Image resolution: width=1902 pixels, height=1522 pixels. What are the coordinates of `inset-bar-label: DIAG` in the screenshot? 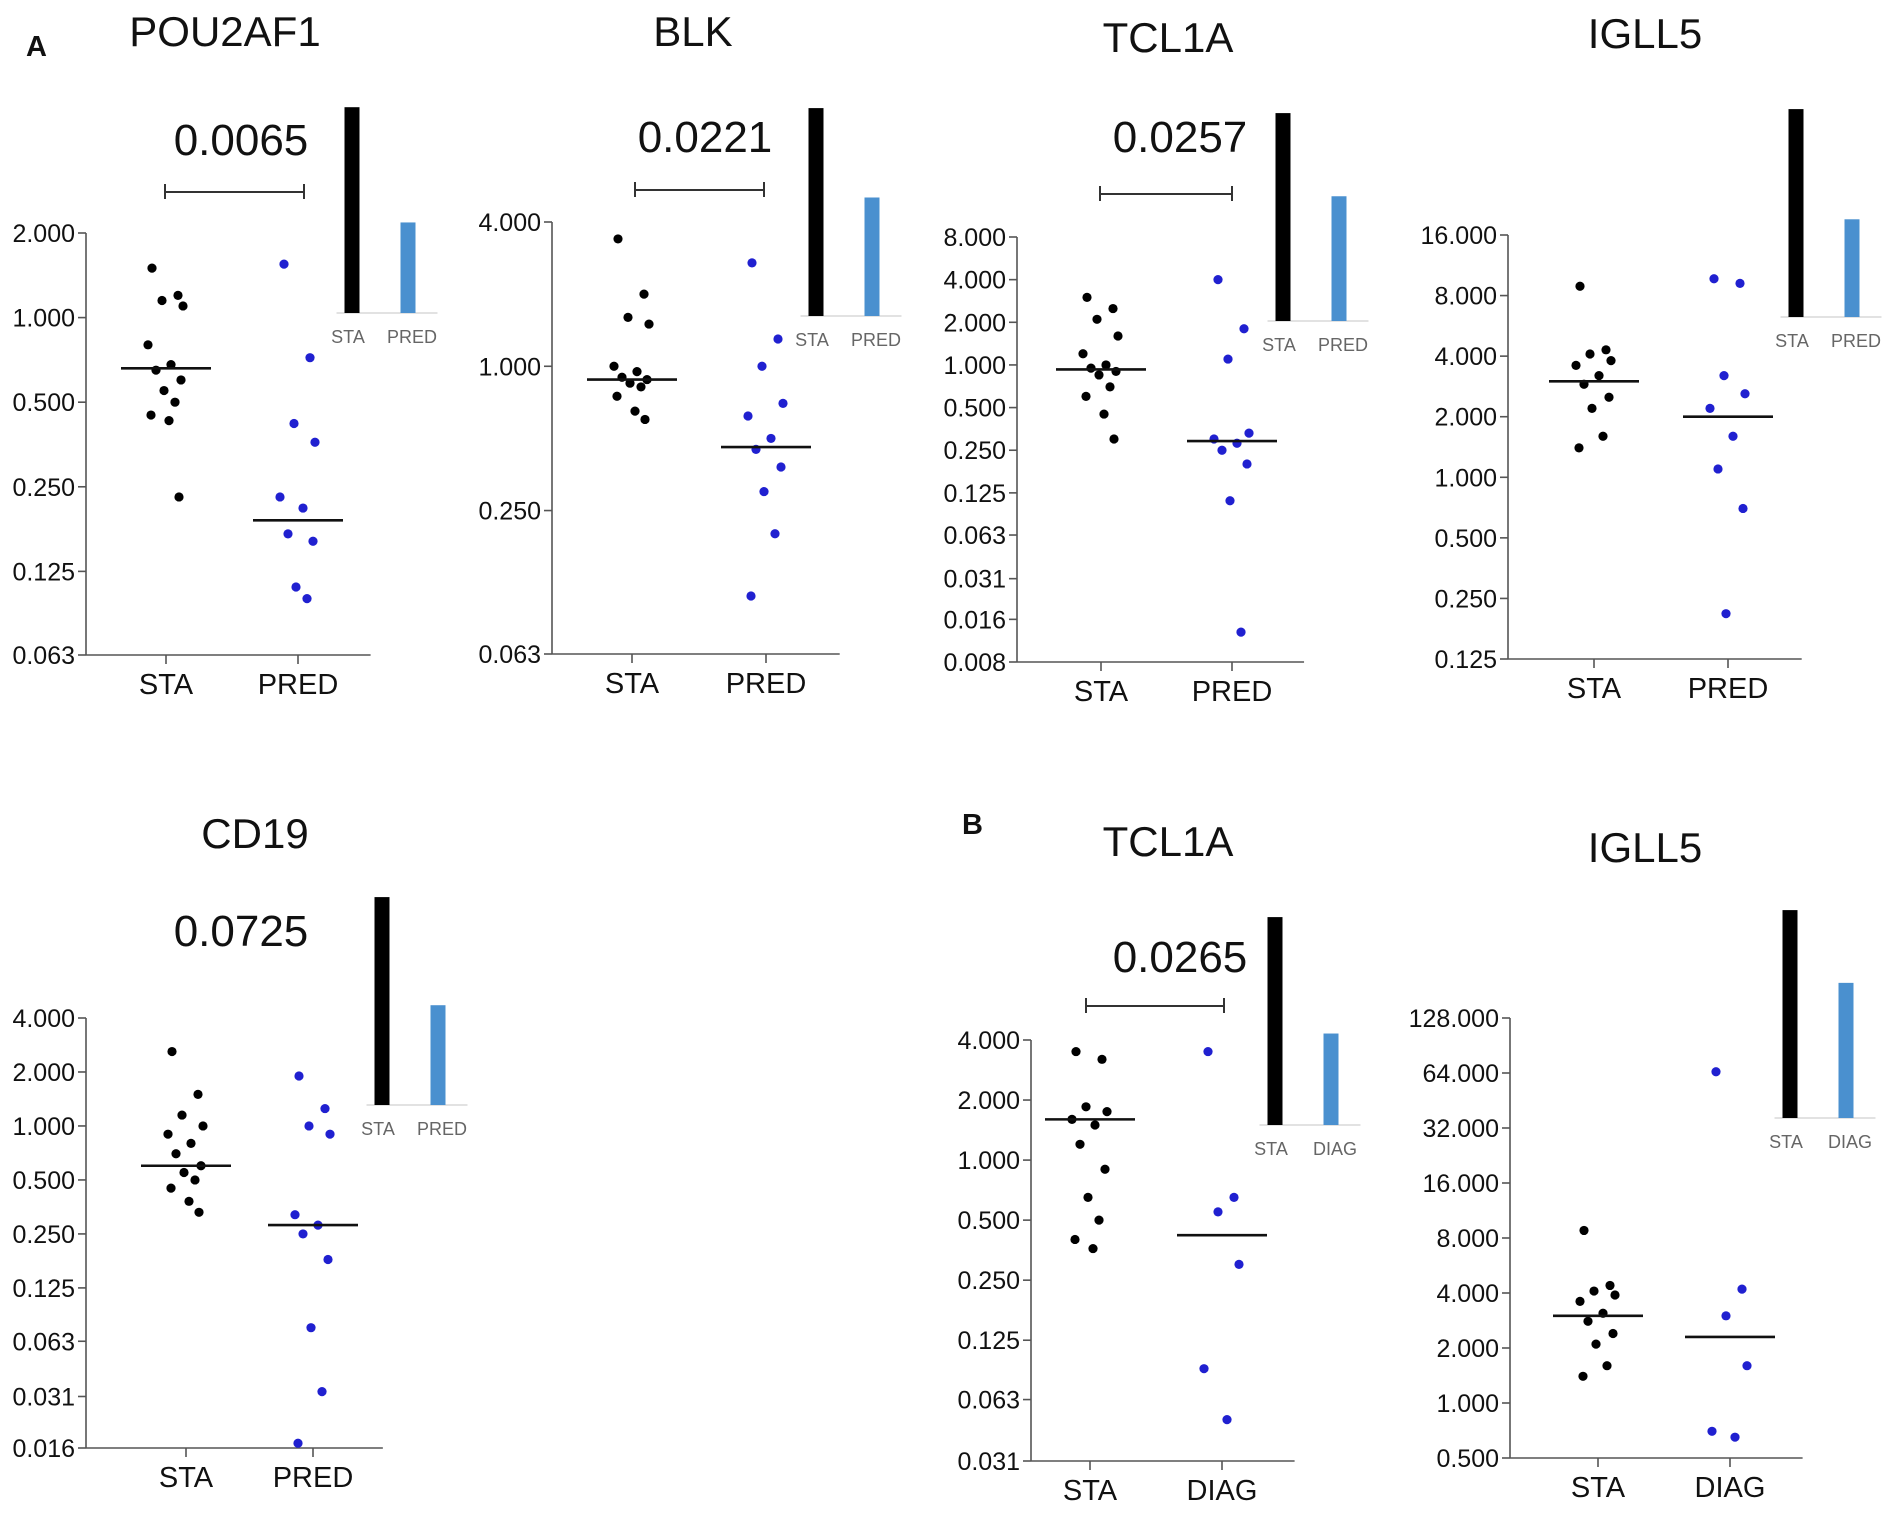 It's located at (1850, 1142).